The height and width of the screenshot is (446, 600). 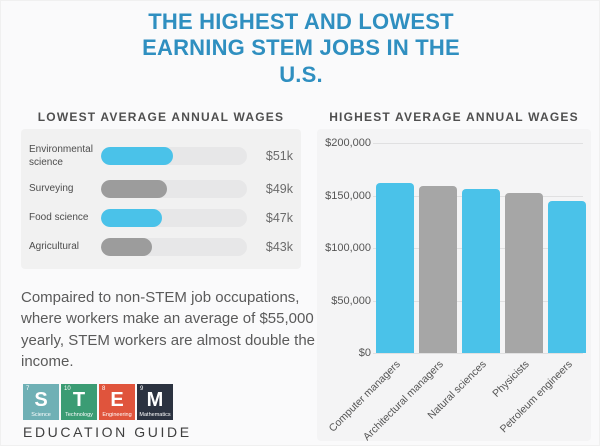 What do you see at coordinates (117, 414) in the screenshot?
I see `tile-label: Engineering` at bounding box center [117, 414].